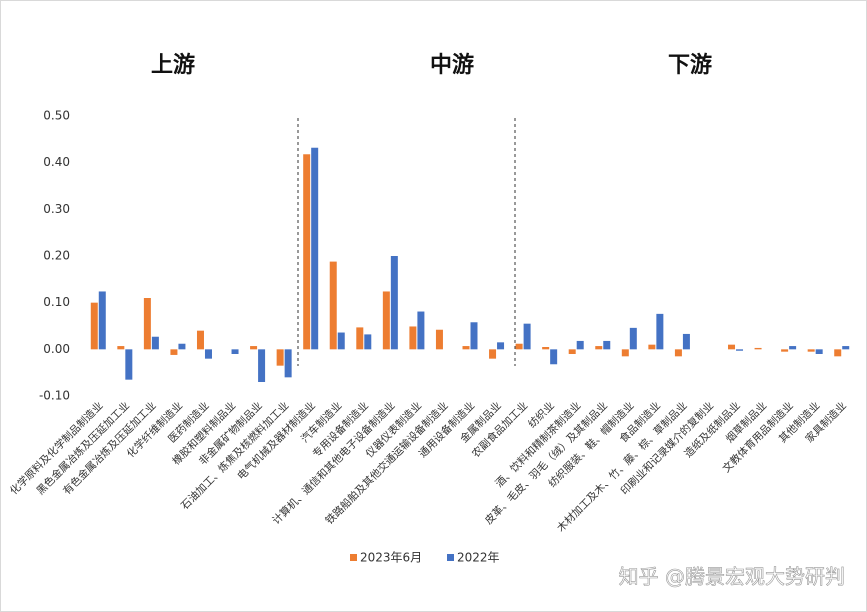  What do you see at coordinates (690, 65) in the screenshot?
I see `section-label: 下游` at bounding box center [690, 65].